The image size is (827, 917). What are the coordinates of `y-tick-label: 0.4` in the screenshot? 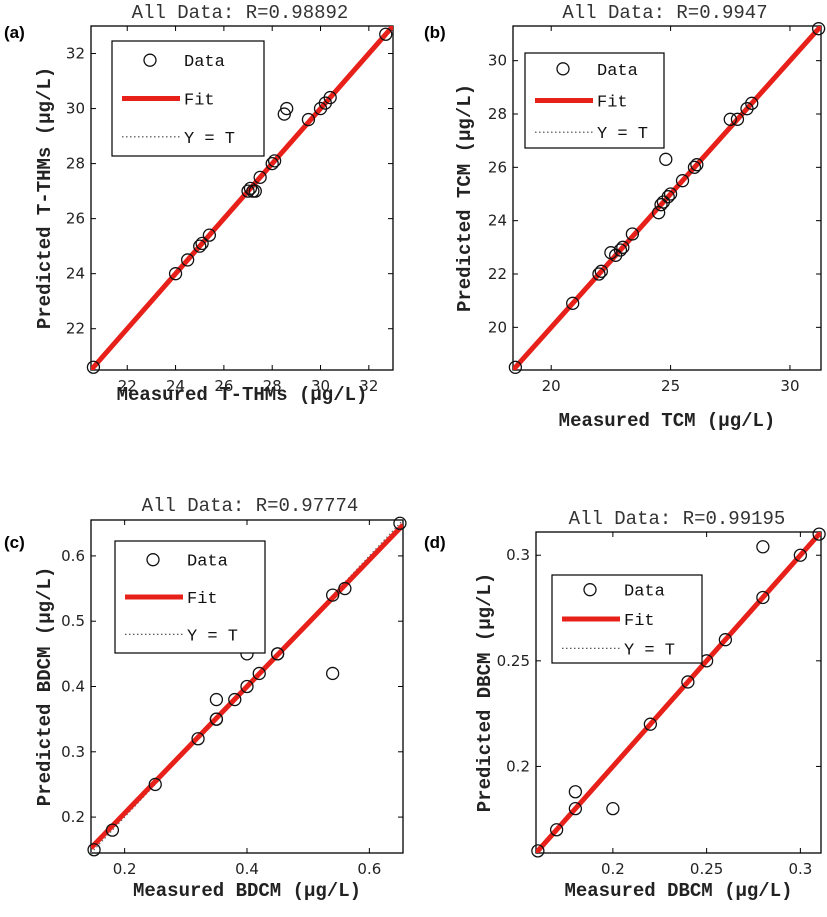 It's located at (73, 687).